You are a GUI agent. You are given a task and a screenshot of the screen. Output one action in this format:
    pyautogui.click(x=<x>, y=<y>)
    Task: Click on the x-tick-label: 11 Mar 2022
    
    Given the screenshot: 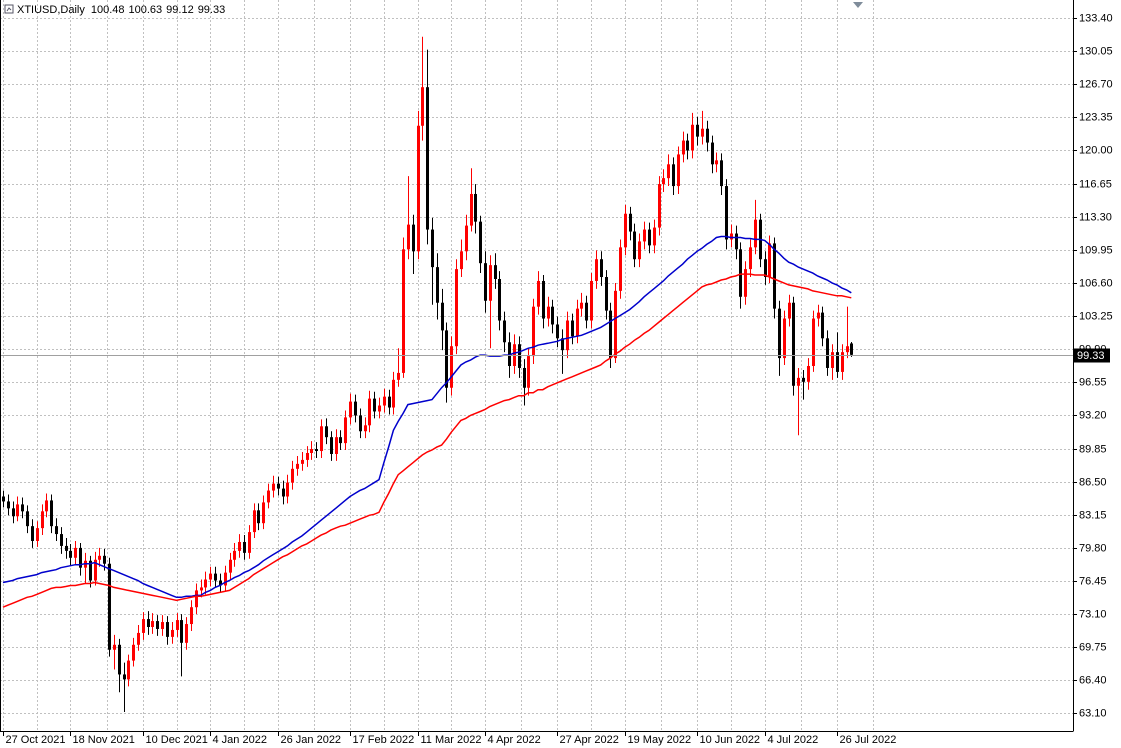 What is the action you would take?
    pyautogui.click(x=451, y=740)
    